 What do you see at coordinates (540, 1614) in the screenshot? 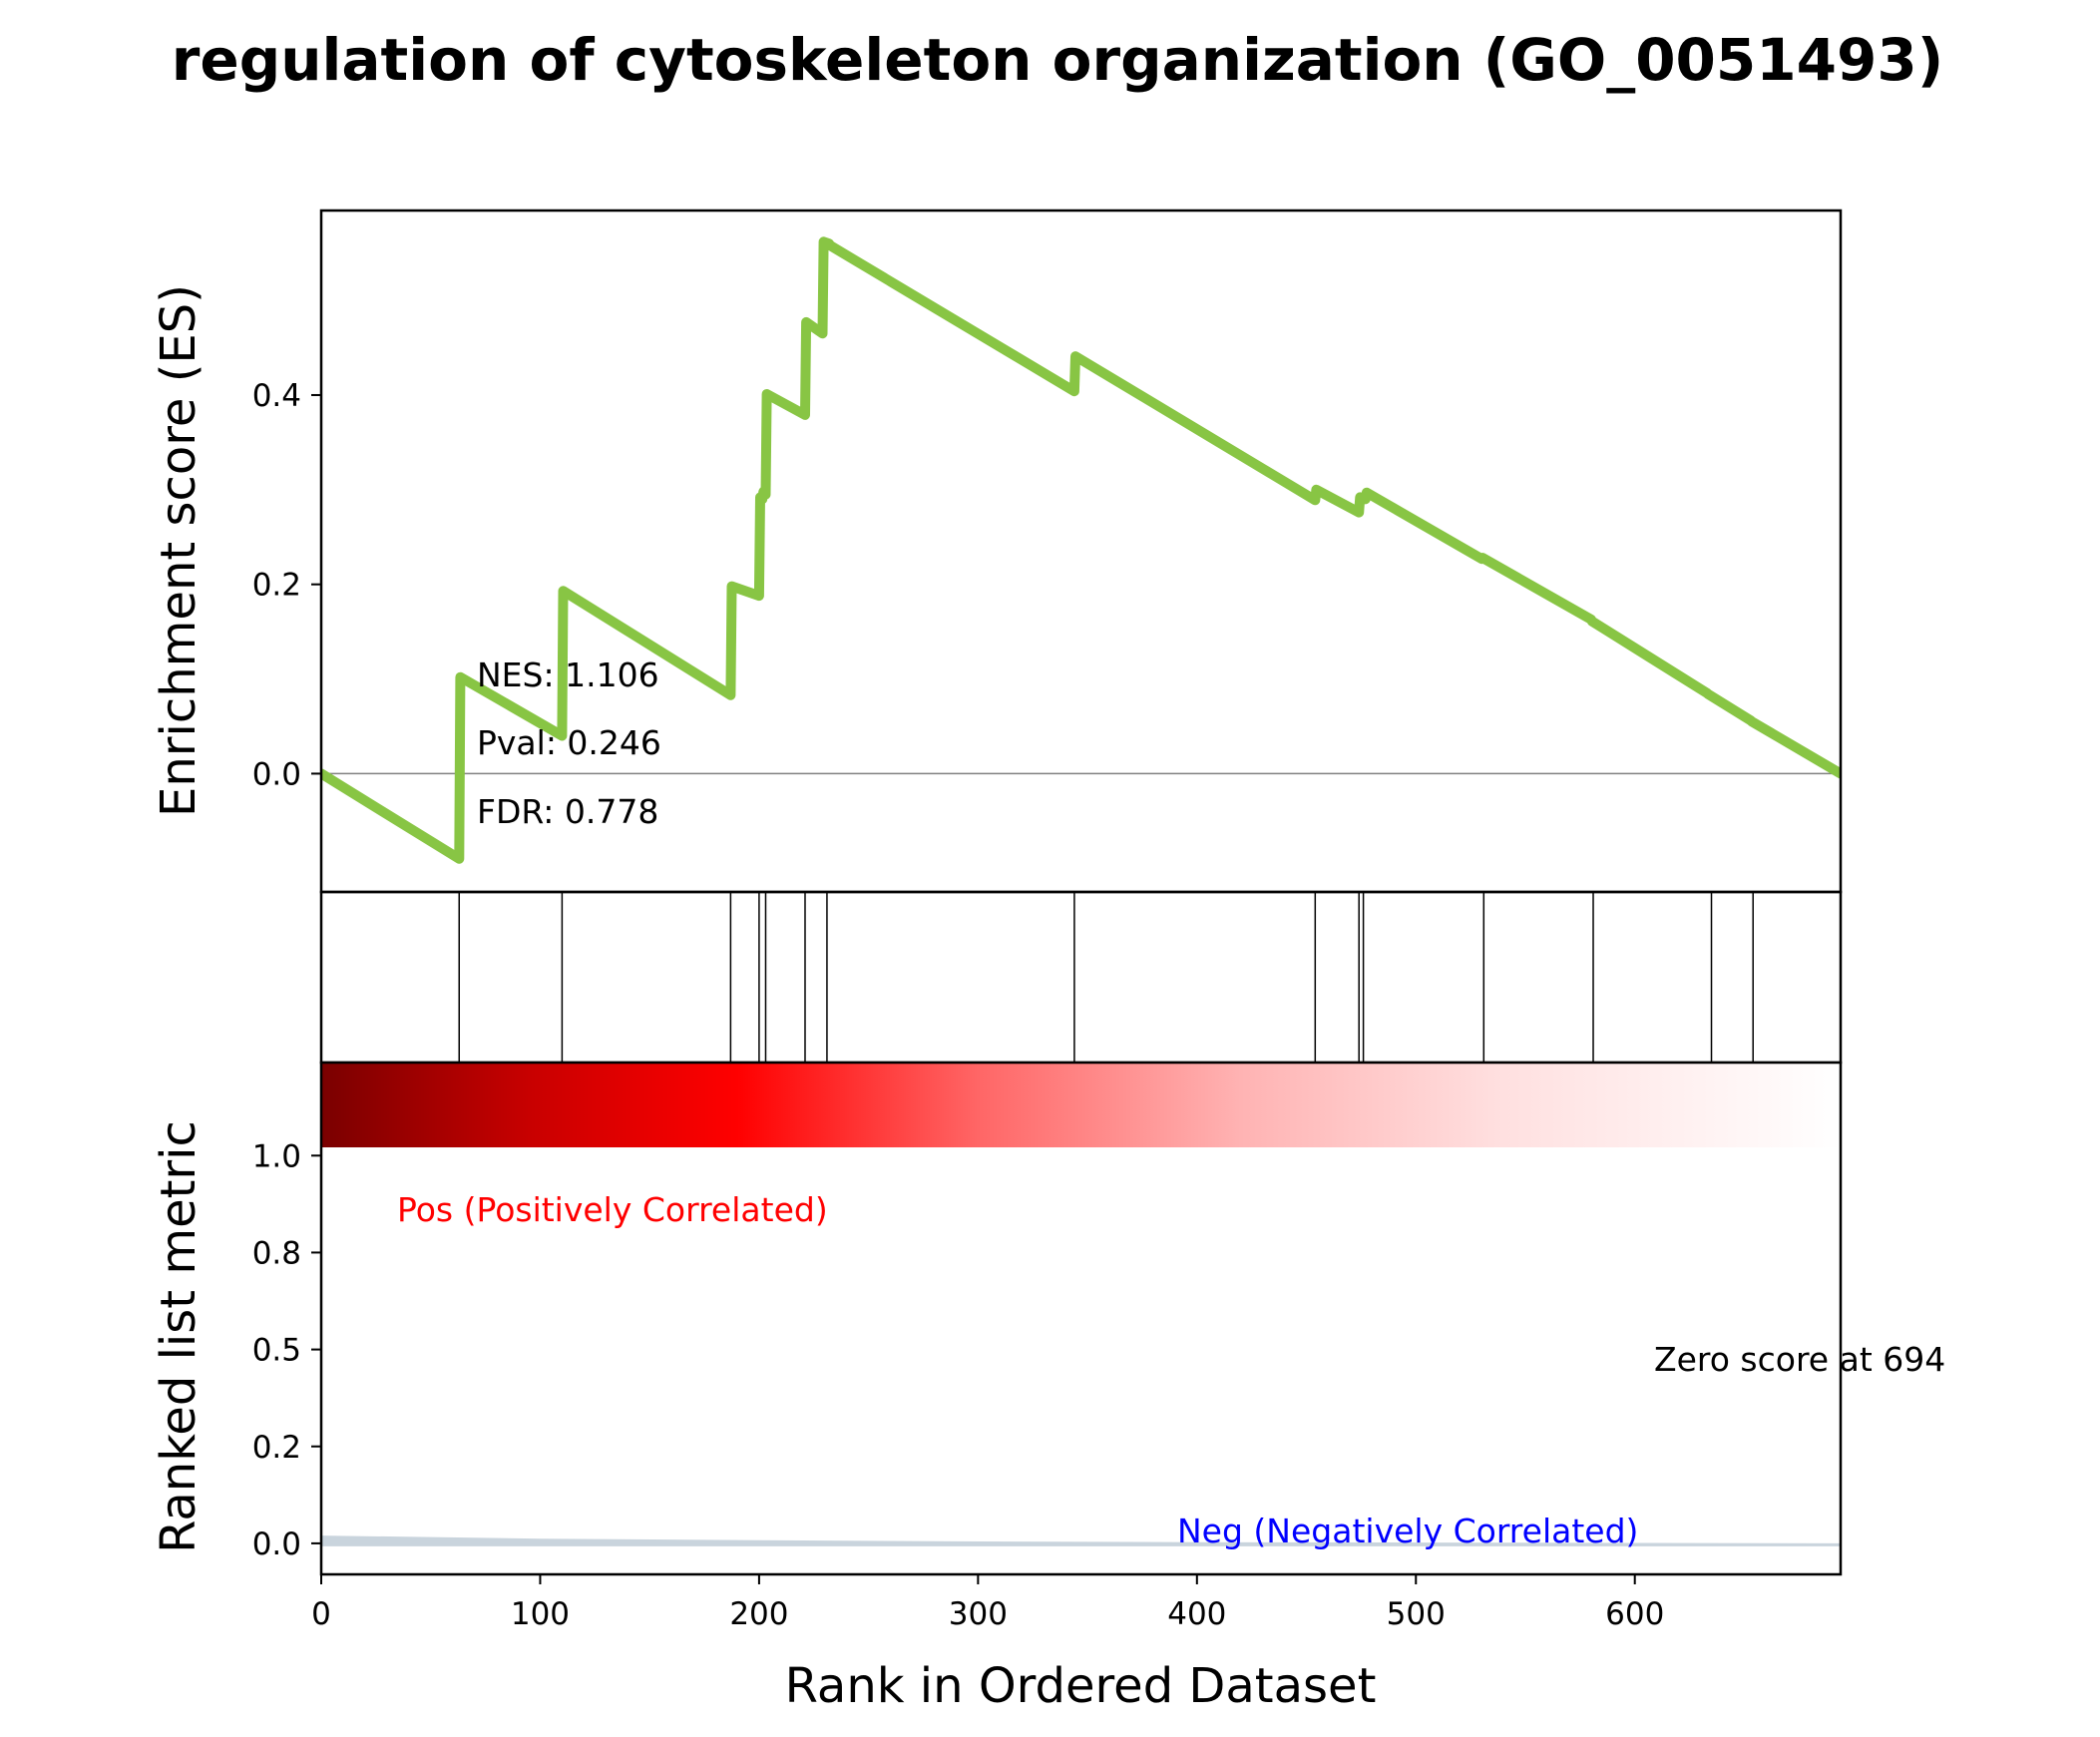
I see `x-tick-label: 100` at bounding box center [540, 1614].